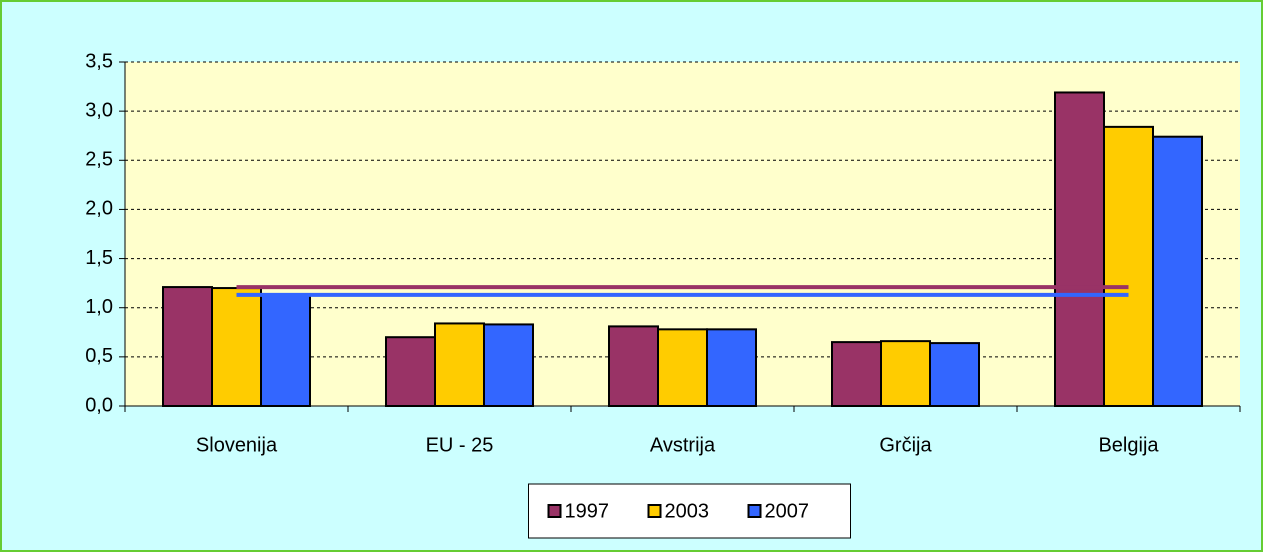  I want to click on y-tick-label: 3,0, so click(99, 110).